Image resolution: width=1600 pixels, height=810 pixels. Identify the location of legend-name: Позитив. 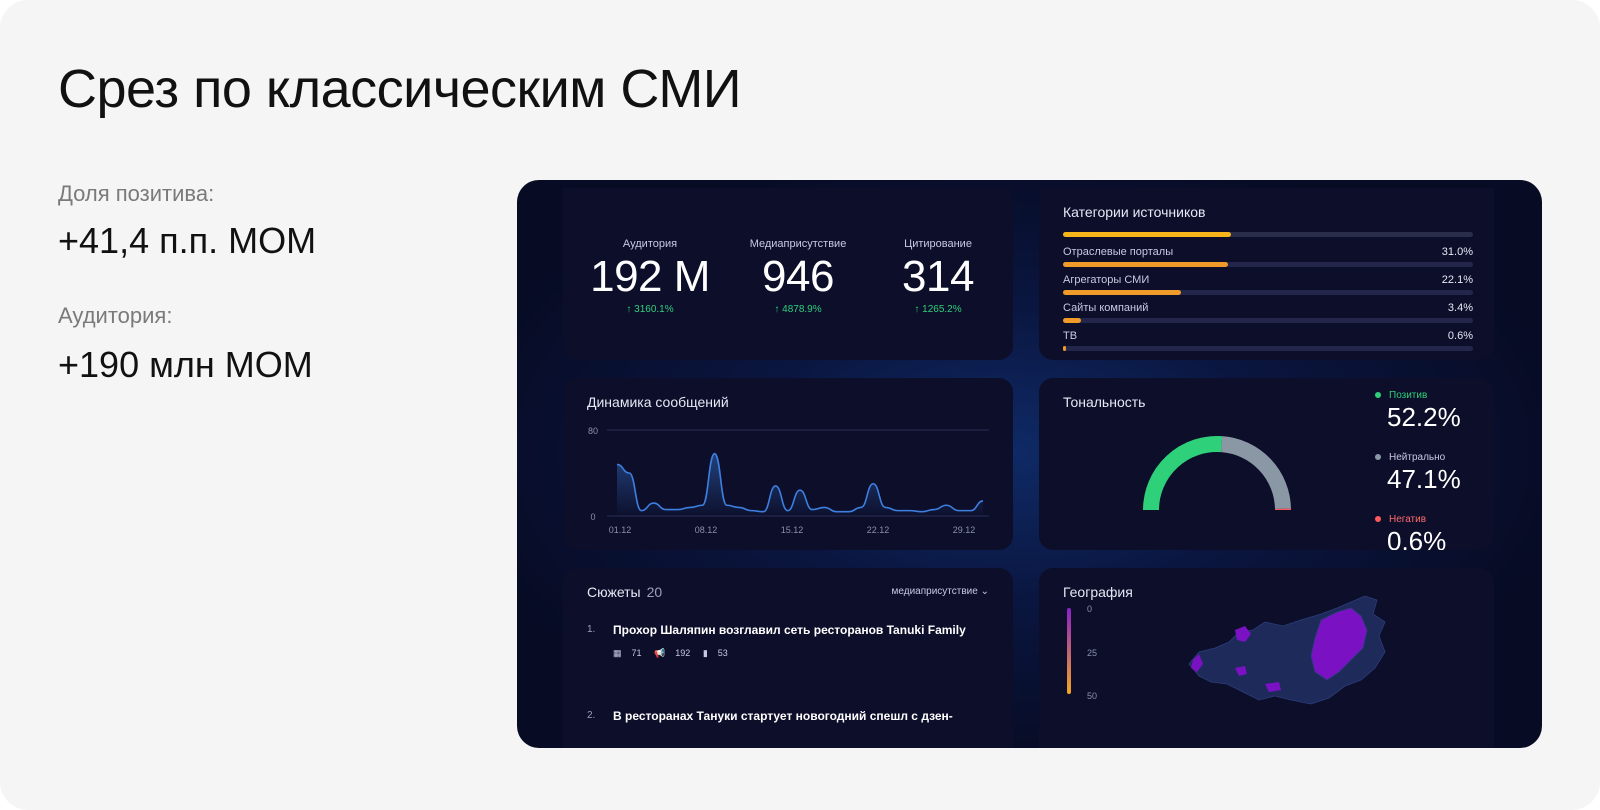
(1408, 395).